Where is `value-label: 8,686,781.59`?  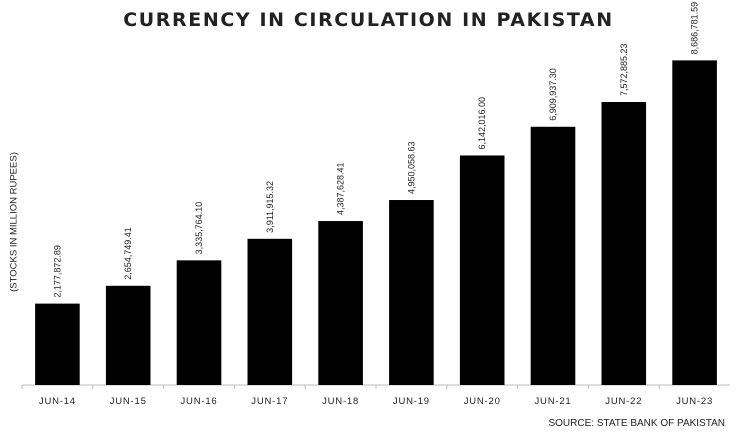 value-label: 8,686,781.59 is located at coordinates (695, 28).